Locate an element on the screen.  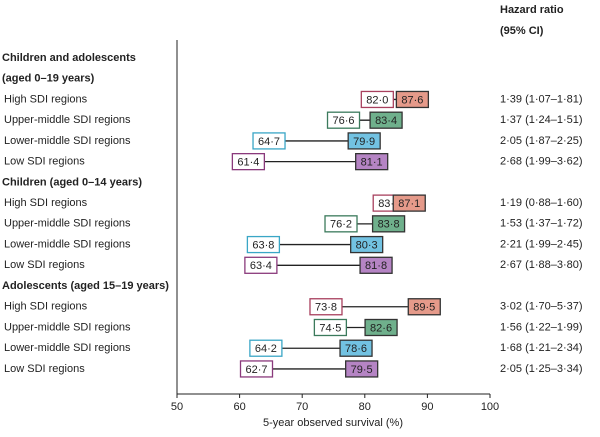
hazard-ratio: 1·37 (1·24–1·51) is located at coordinates (541, 120).